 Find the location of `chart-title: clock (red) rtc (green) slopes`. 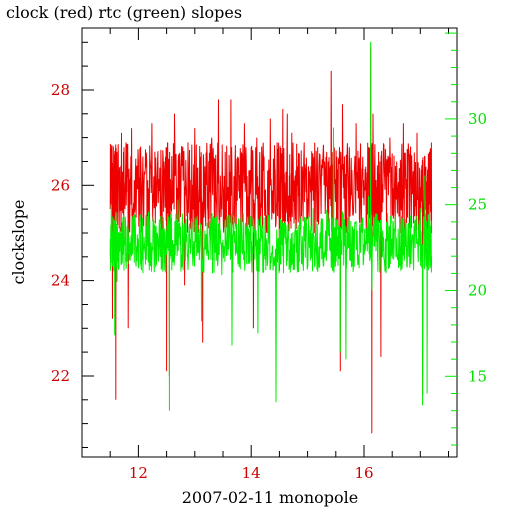

chart-title: clock (red) rtc (green) slopes is located at coordinates (124, 12).